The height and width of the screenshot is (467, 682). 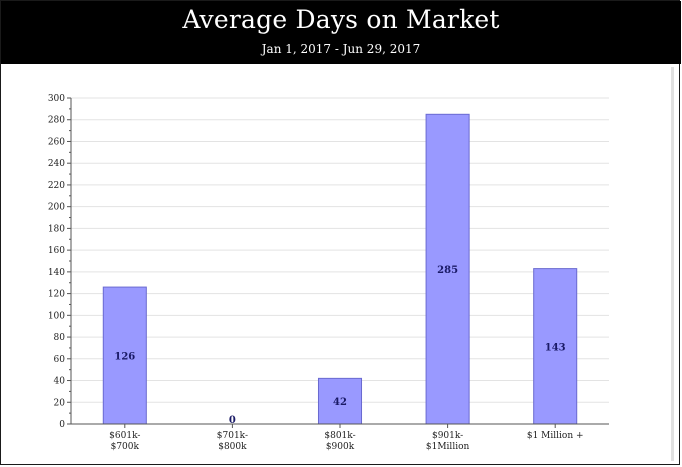 I want to click on bar-value-label: 42, so click(x=340, y=402).